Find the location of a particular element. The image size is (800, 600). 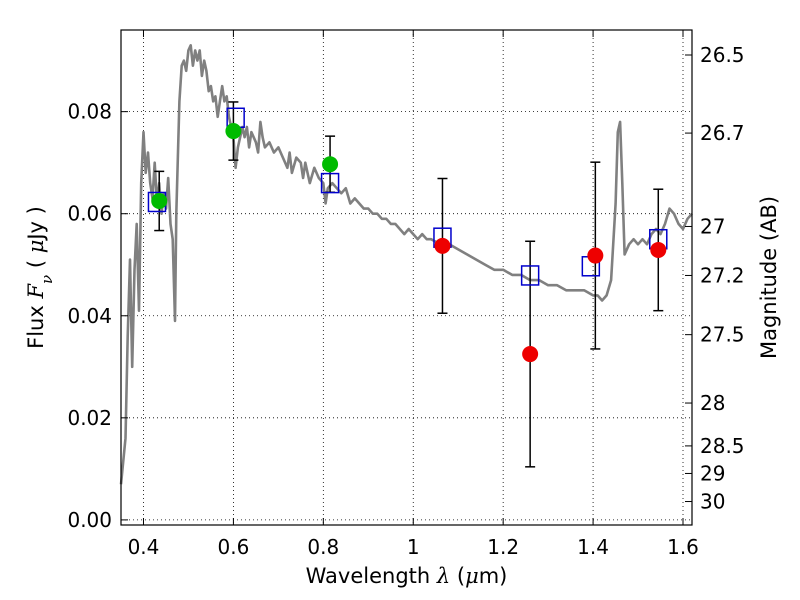

x-tick-label: 0.6 is located at coordinates (233, 547).